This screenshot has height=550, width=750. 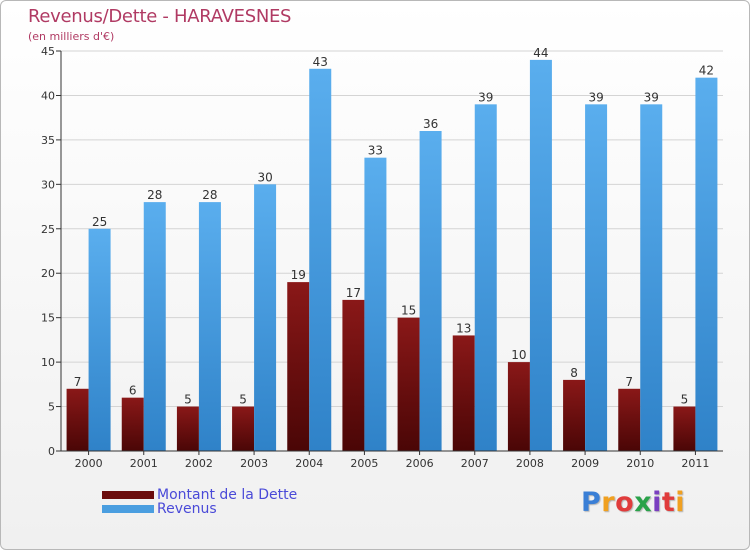 What do you see at coordinates (144, 463) in the screenshot?
I see `x-tick-label: 2001` at bounding box center [144, 463].